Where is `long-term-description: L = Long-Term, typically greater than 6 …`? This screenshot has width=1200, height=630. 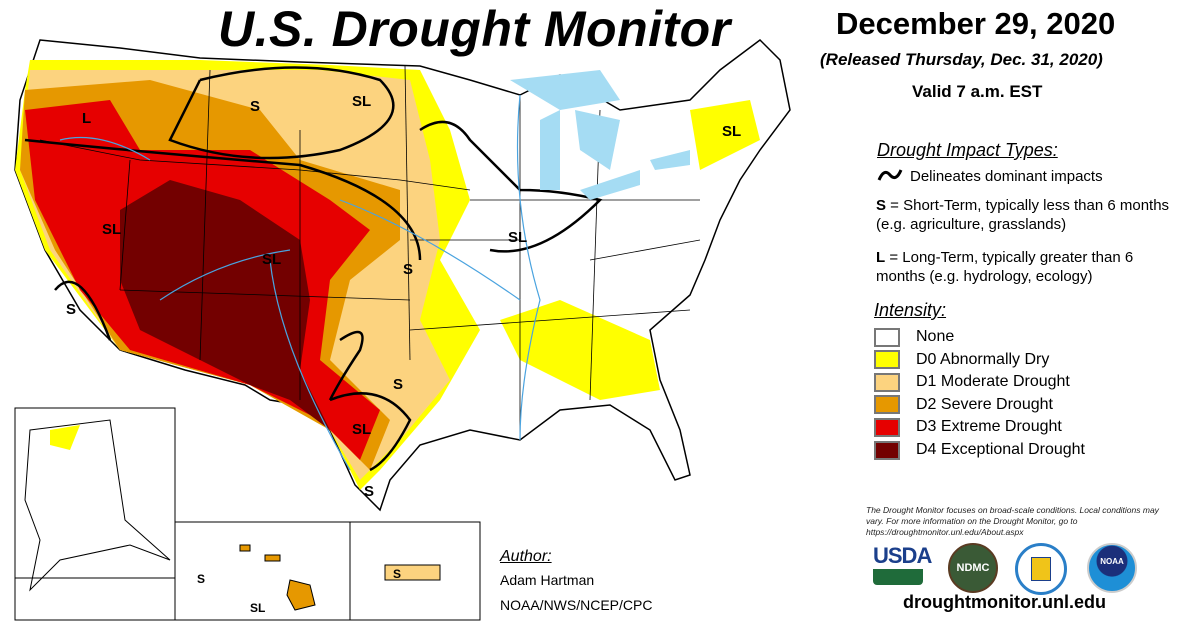
long-term-description: L = Long-Term, typically greater than 6 … is located at coordinates (1031, 267).